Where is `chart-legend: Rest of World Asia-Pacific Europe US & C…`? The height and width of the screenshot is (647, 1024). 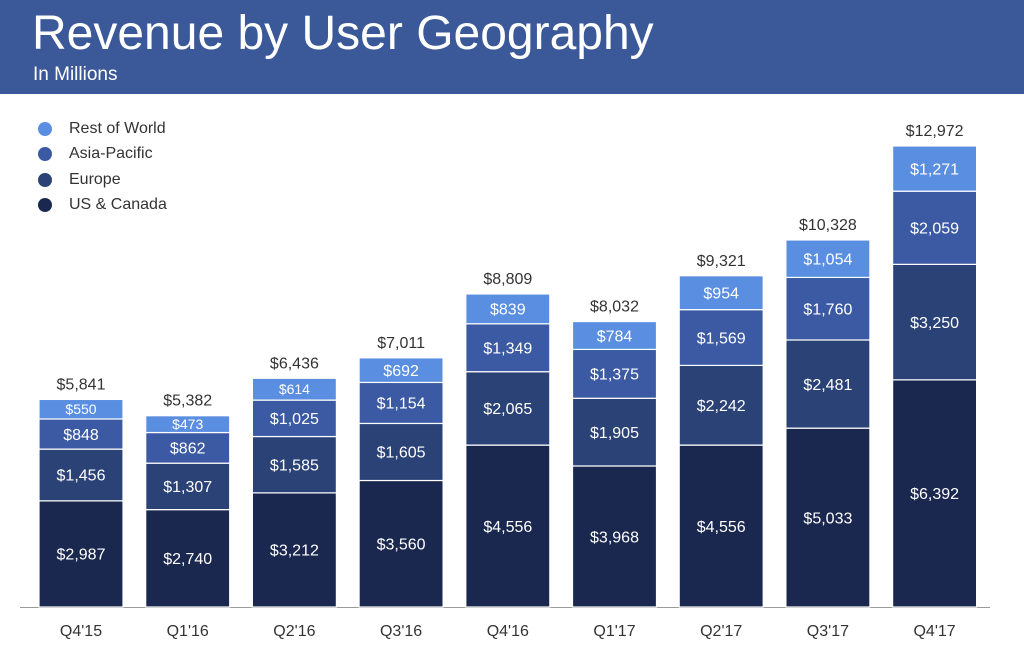 chart-legend: Rest of World Asia-Pacific Europe US & C… is located at coordinates (102, 167).